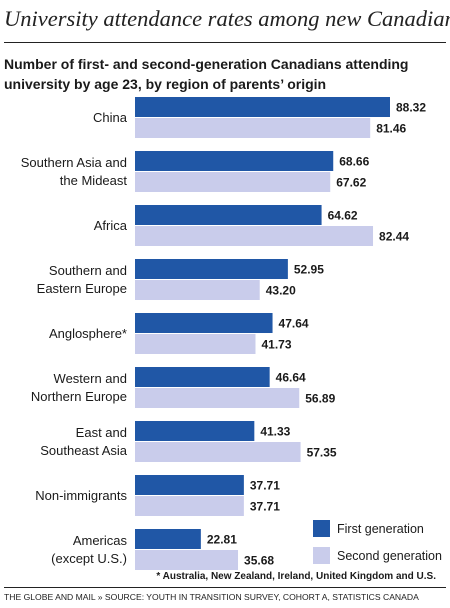 Image resolution: width=450 pixels, height=608 pixels. What do you see at coordinates (259, 561) in the screenshot?
I see `data-label: 35.68` at bounding box center [259, 561].